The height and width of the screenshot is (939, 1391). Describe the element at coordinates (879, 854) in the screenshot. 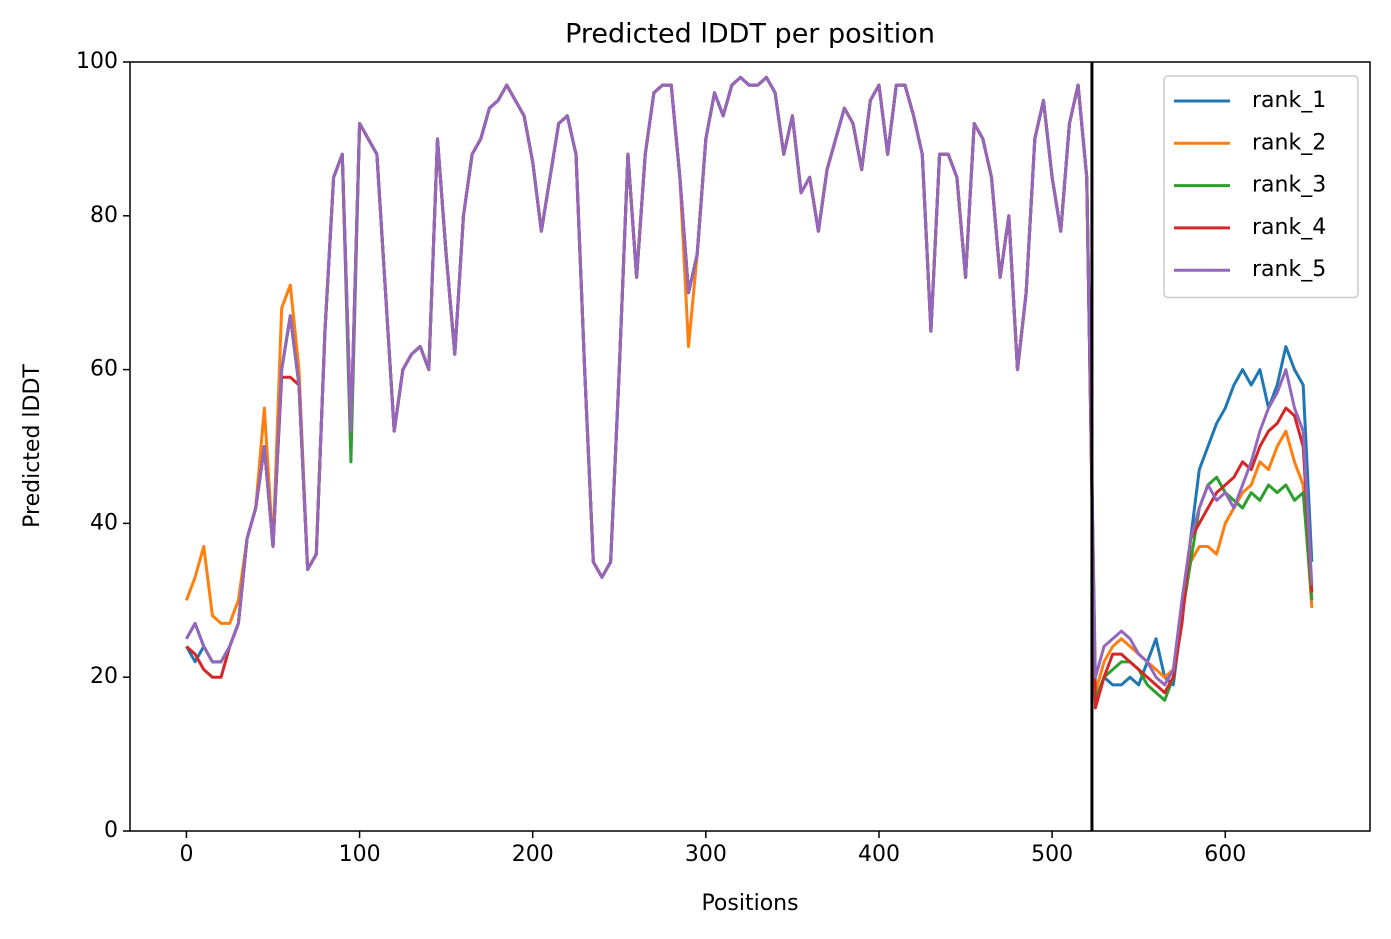

I see `x-tick-label: 400` at that location.